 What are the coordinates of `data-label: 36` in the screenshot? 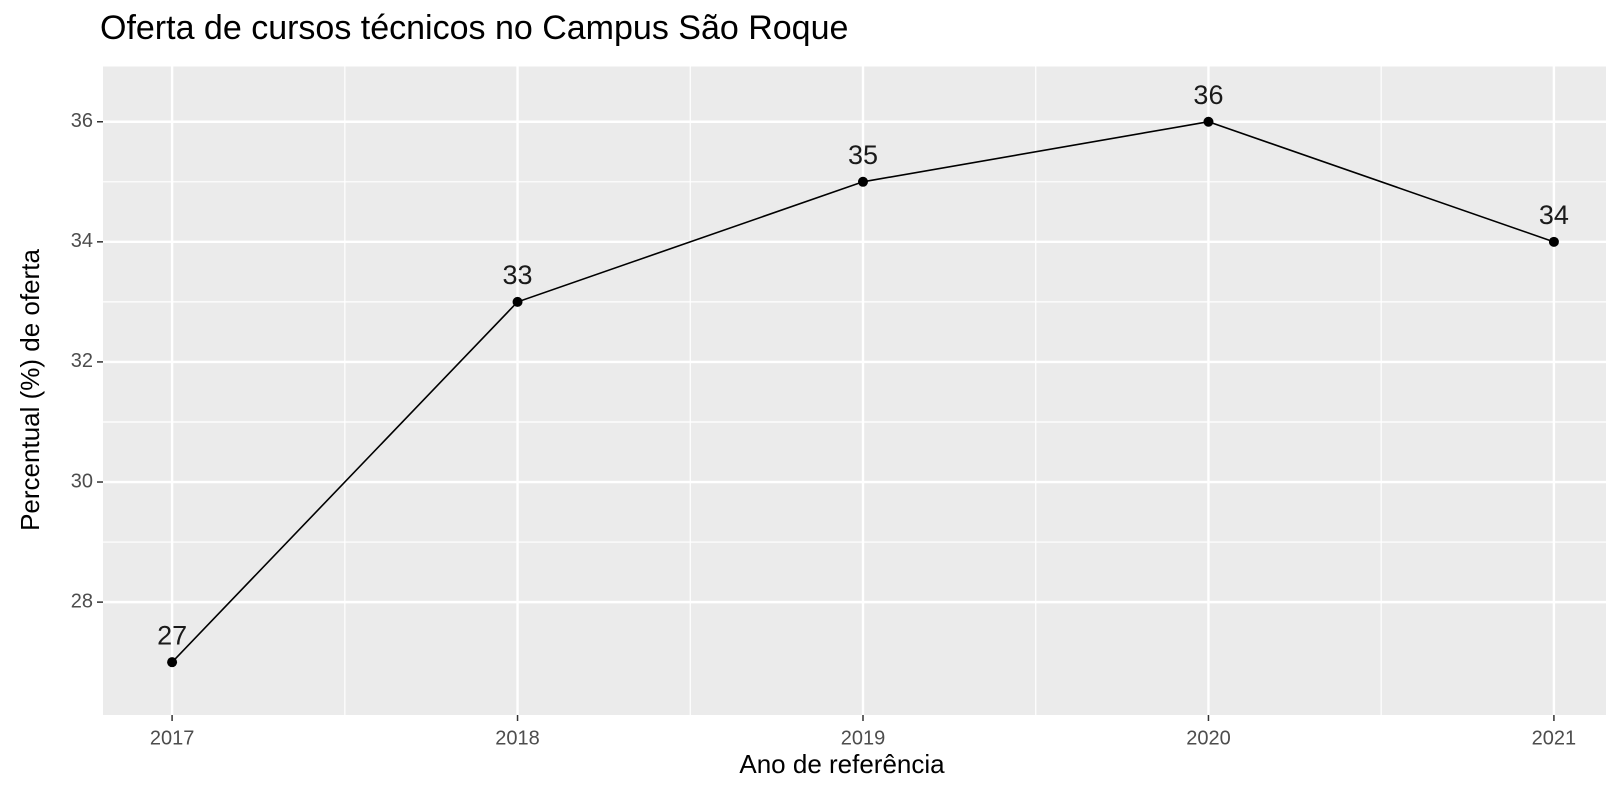 It's located at (1208, 95).